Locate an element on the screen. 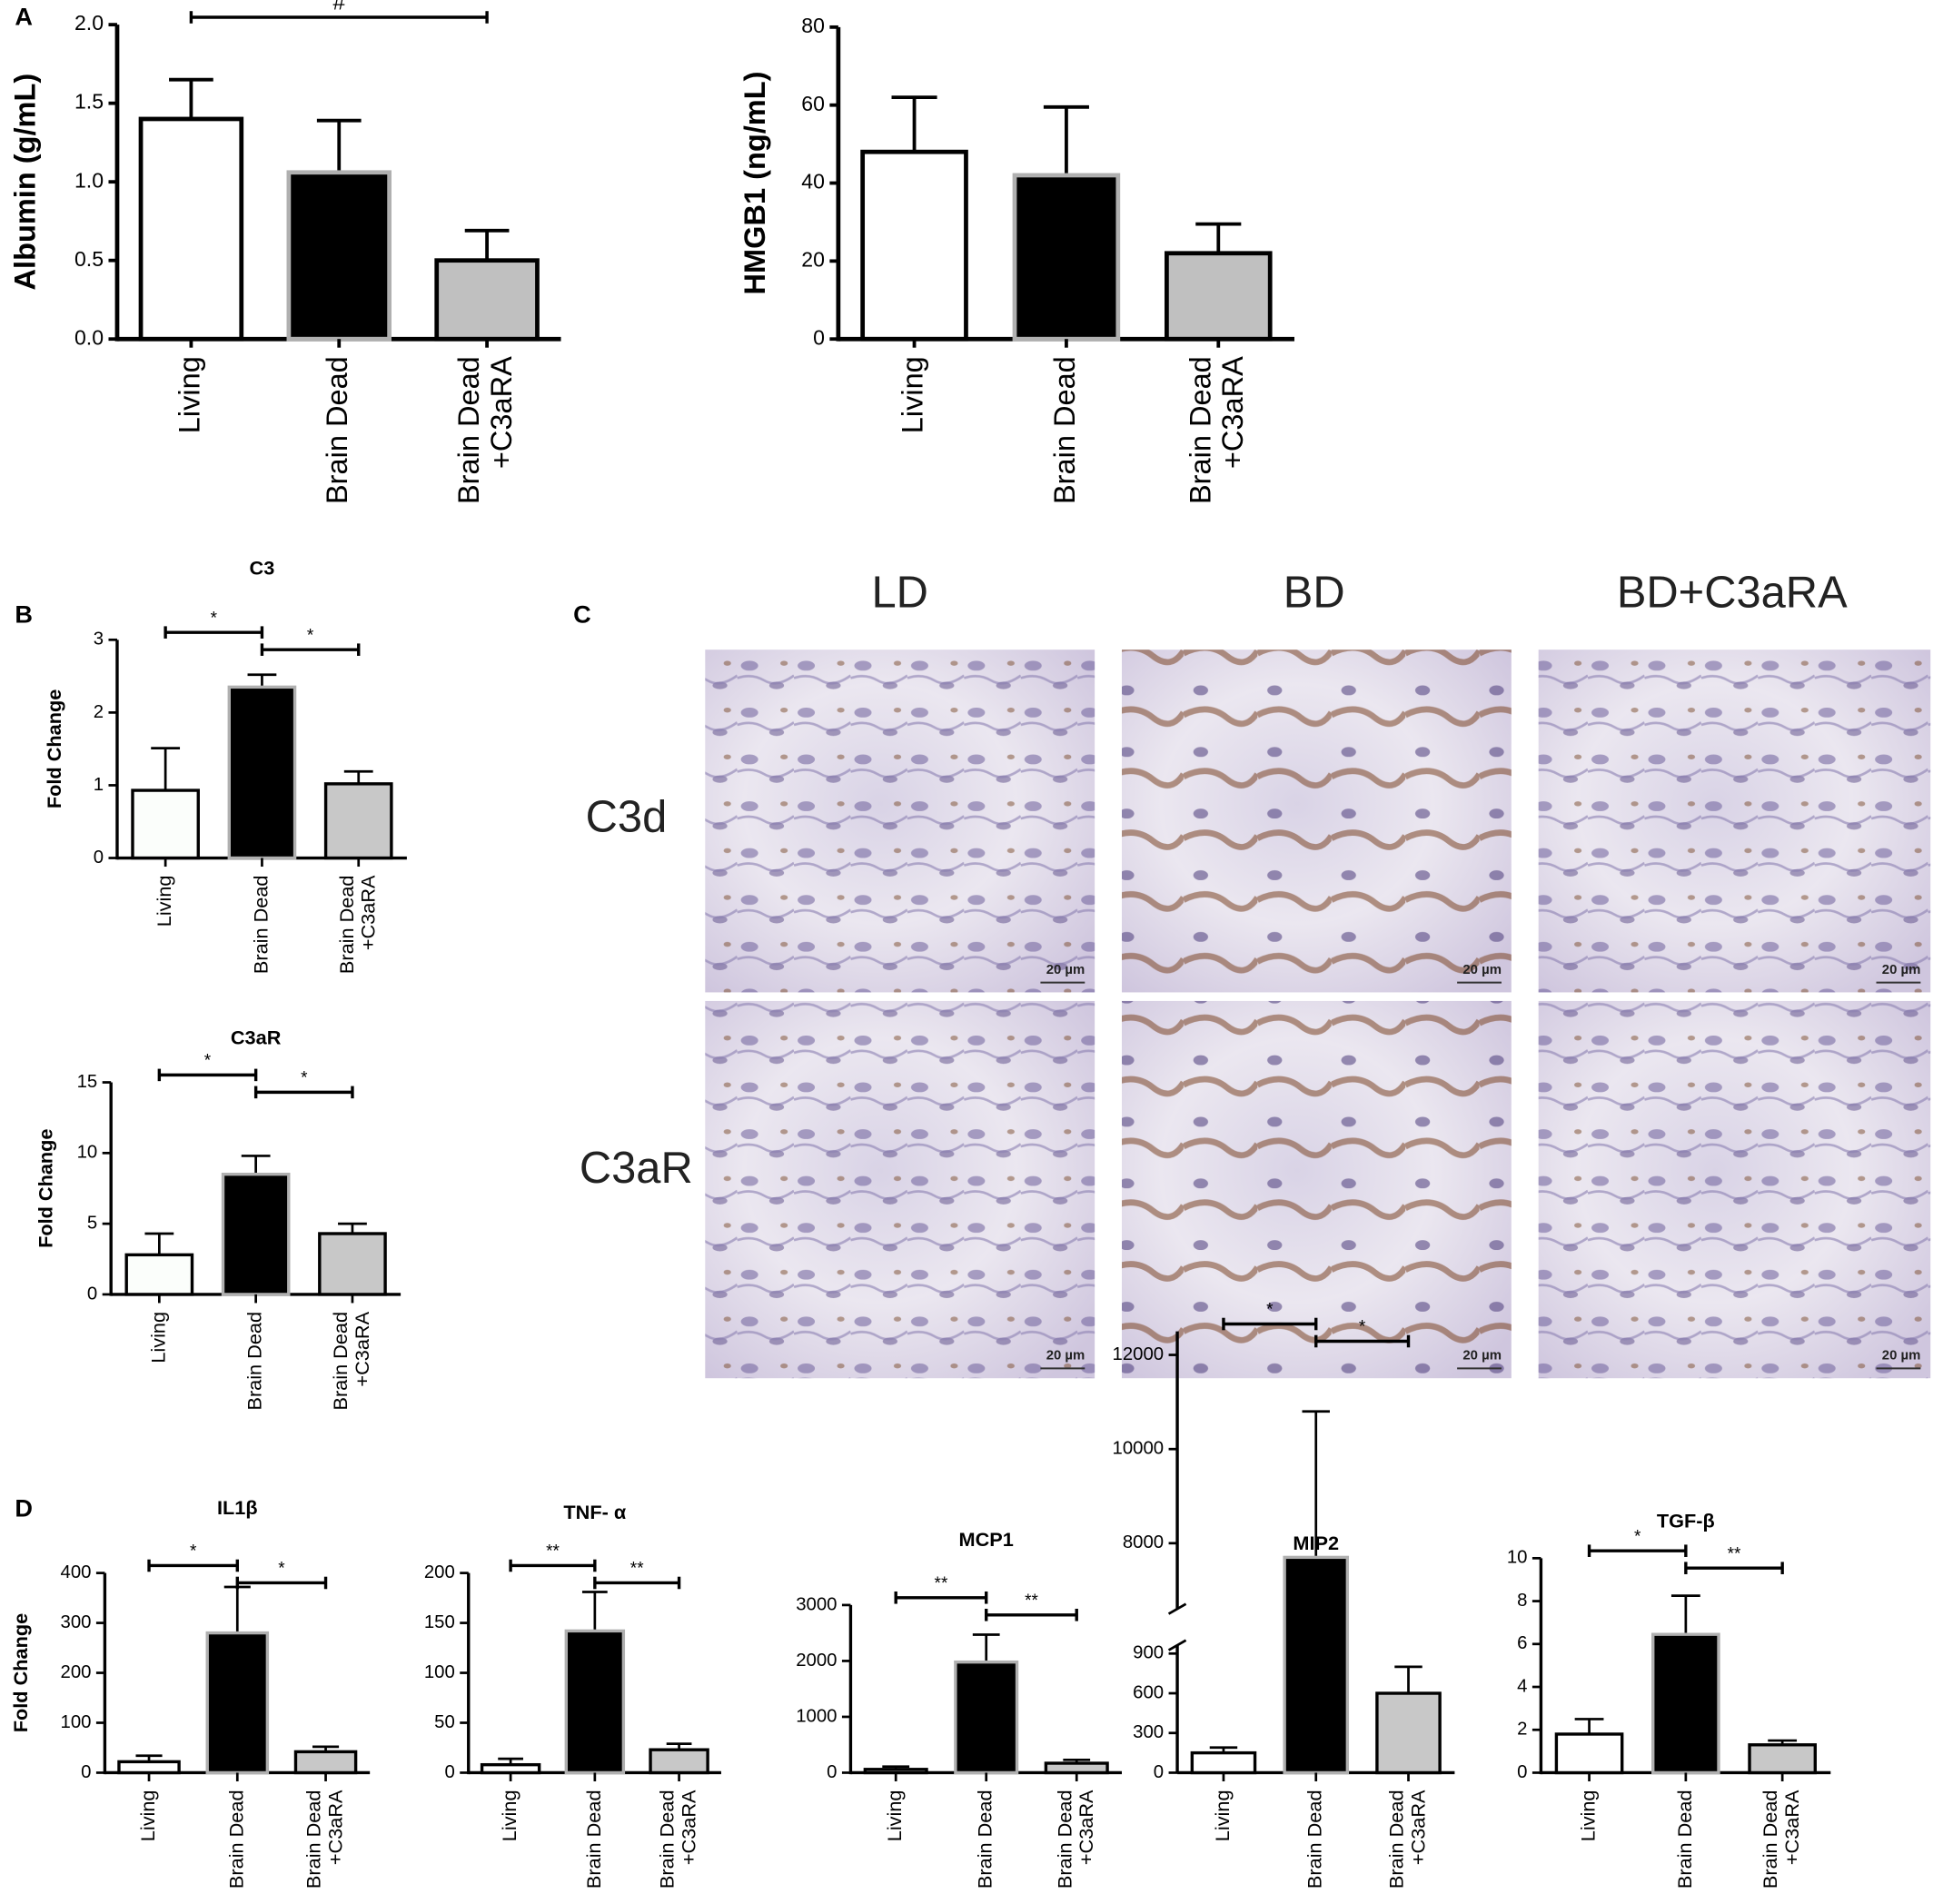 This screenshot has height=1904, width=1933. y-tick-label: 40 is located at coordinates (813, 181).